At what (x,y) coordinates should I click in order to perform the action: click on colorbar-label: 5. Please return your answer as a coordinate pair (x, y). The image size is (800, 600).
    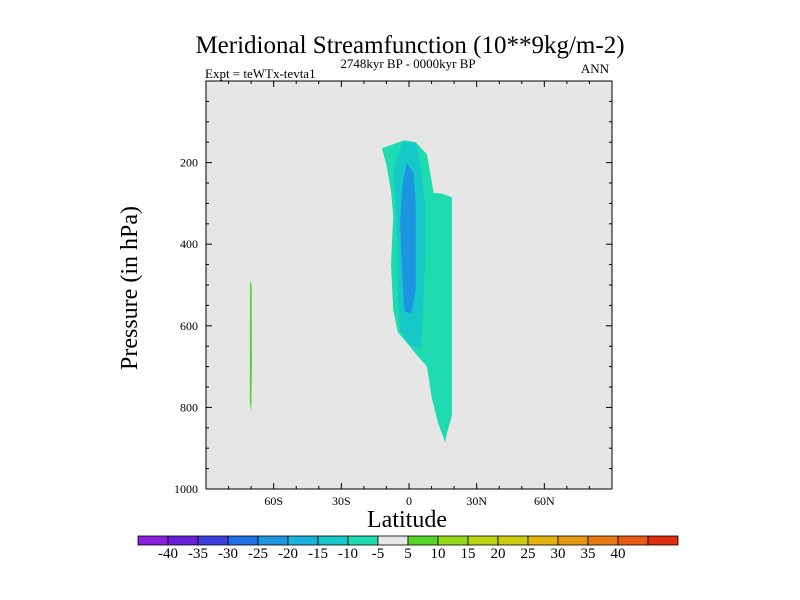
    Looking at the image, I should click on (408, 554).